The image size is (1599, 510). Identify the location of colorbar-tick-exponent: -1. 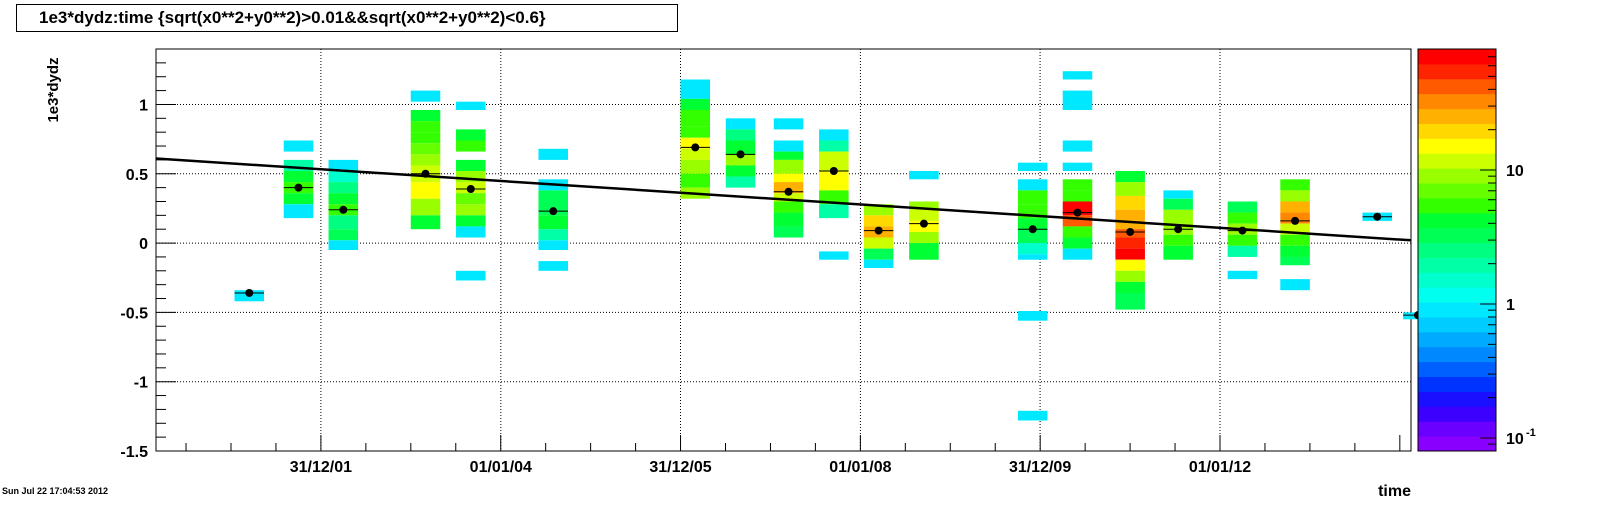
(1531, 433).